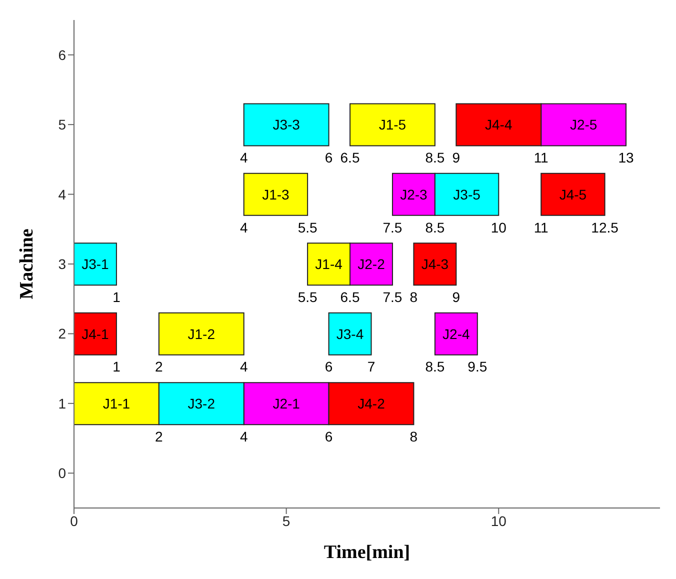 The image size is (676, 579). Describe the element at coordinates (626, 158) in the screenshot. I see `annotation: 13` at that location.